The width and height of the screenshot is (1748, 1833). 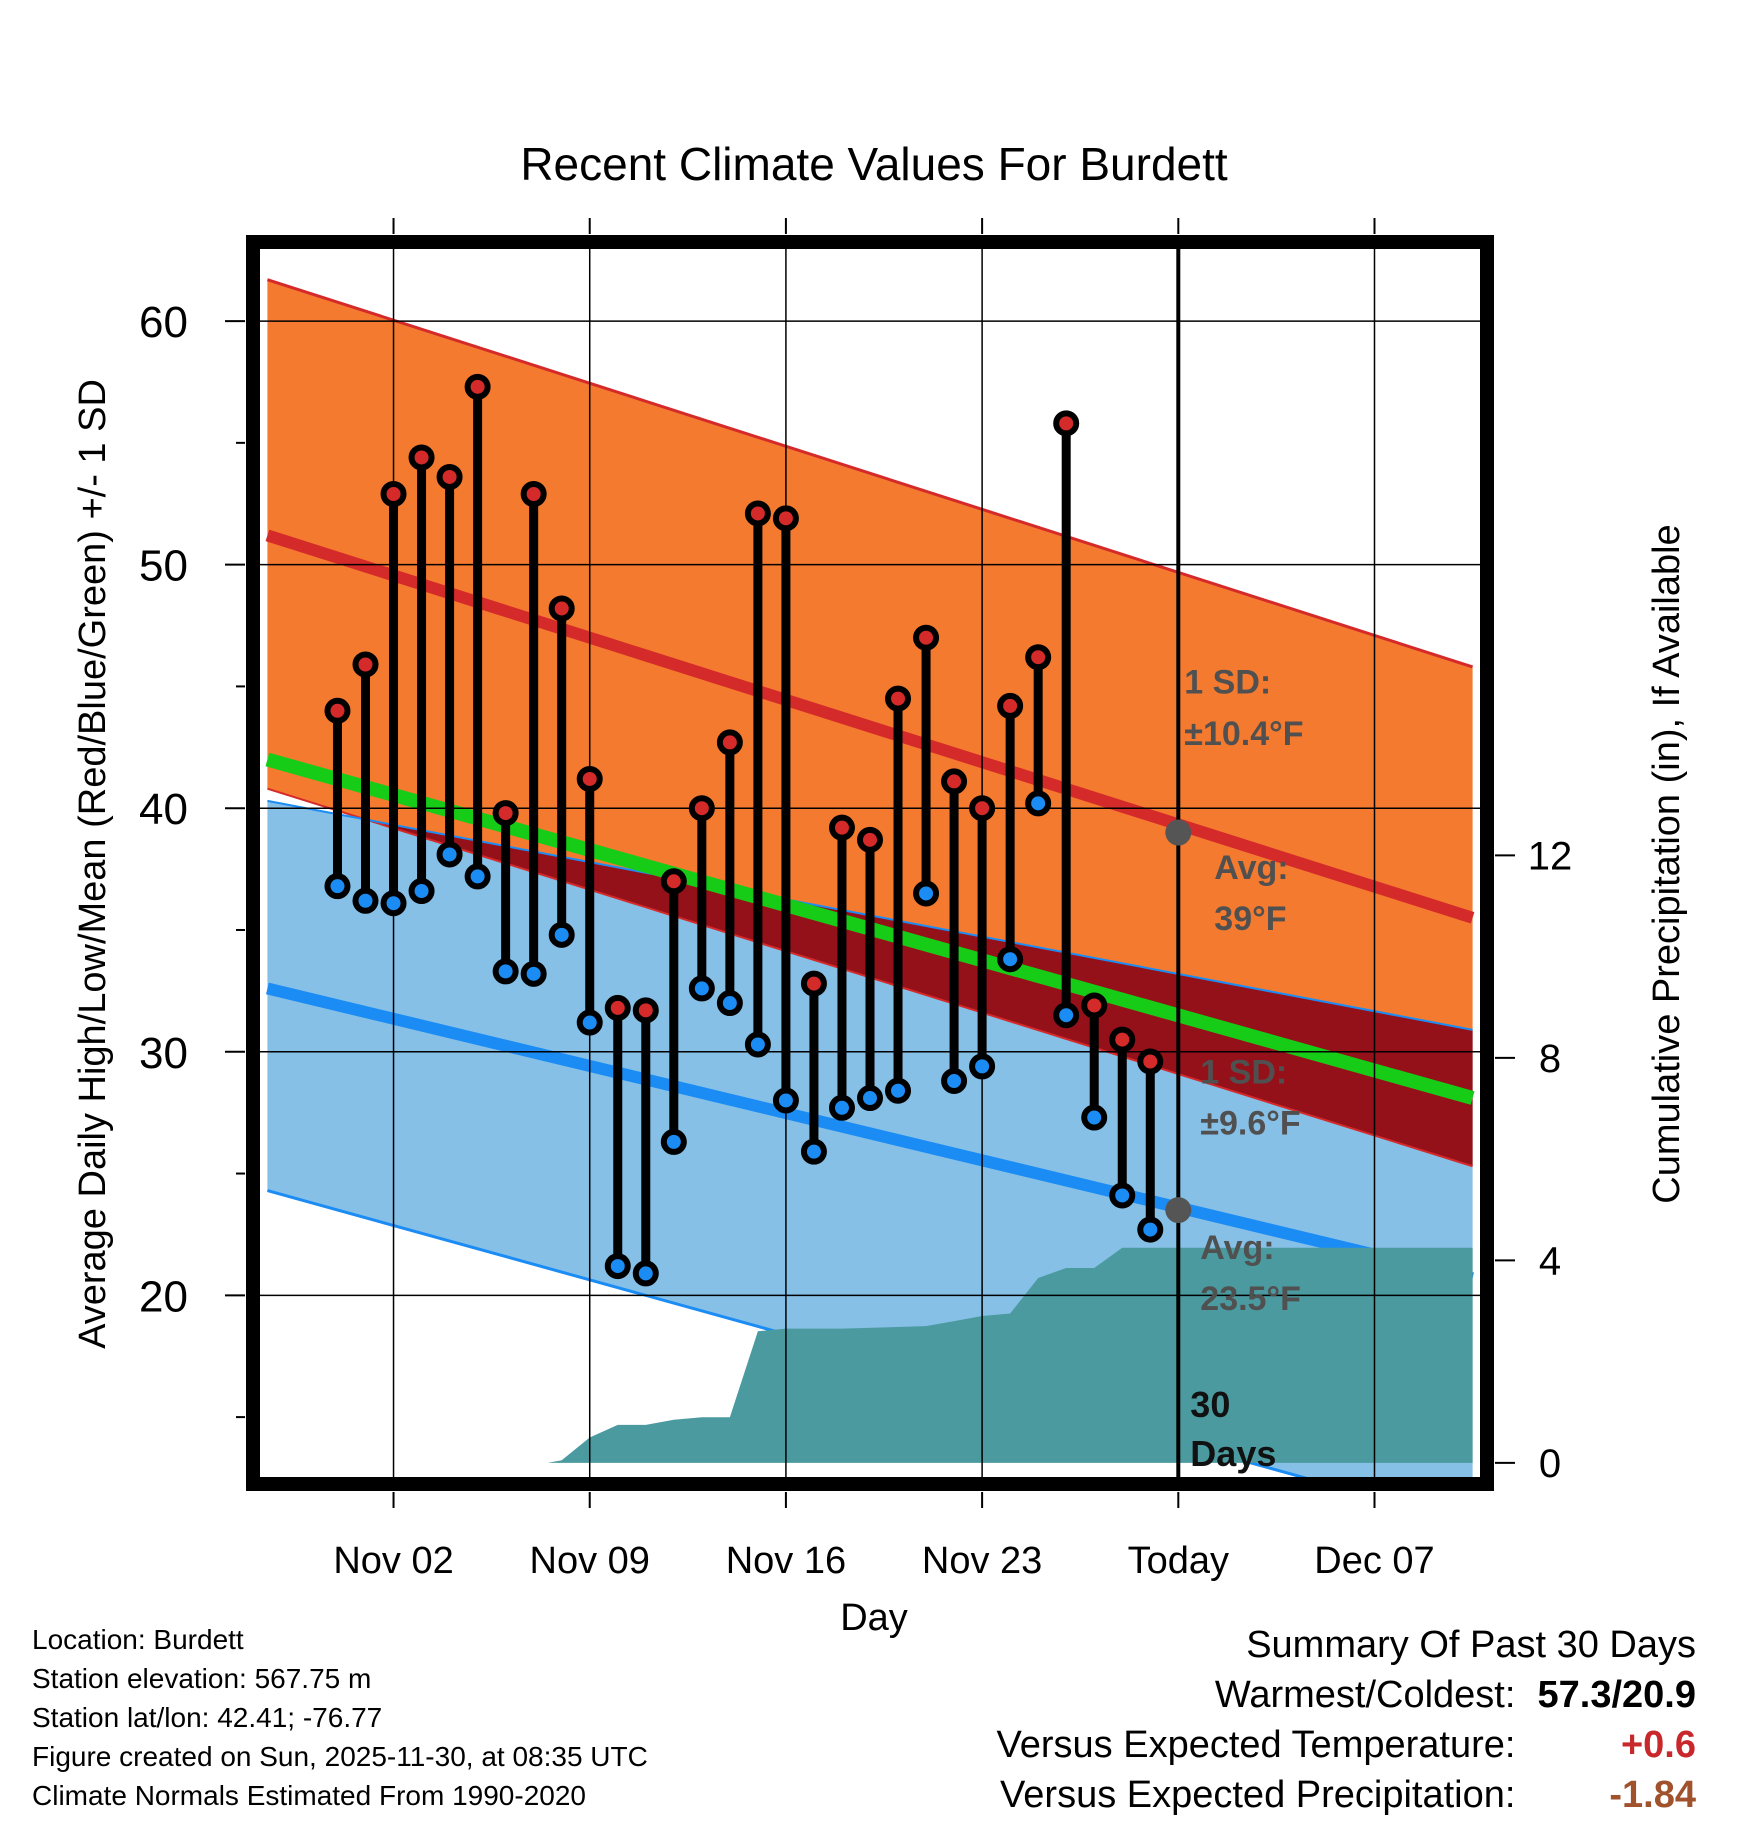 What do you see at coordinates (163, 566) in the screenshot?
I see `y-tick-label: 50` at bounding box center [163, 566].